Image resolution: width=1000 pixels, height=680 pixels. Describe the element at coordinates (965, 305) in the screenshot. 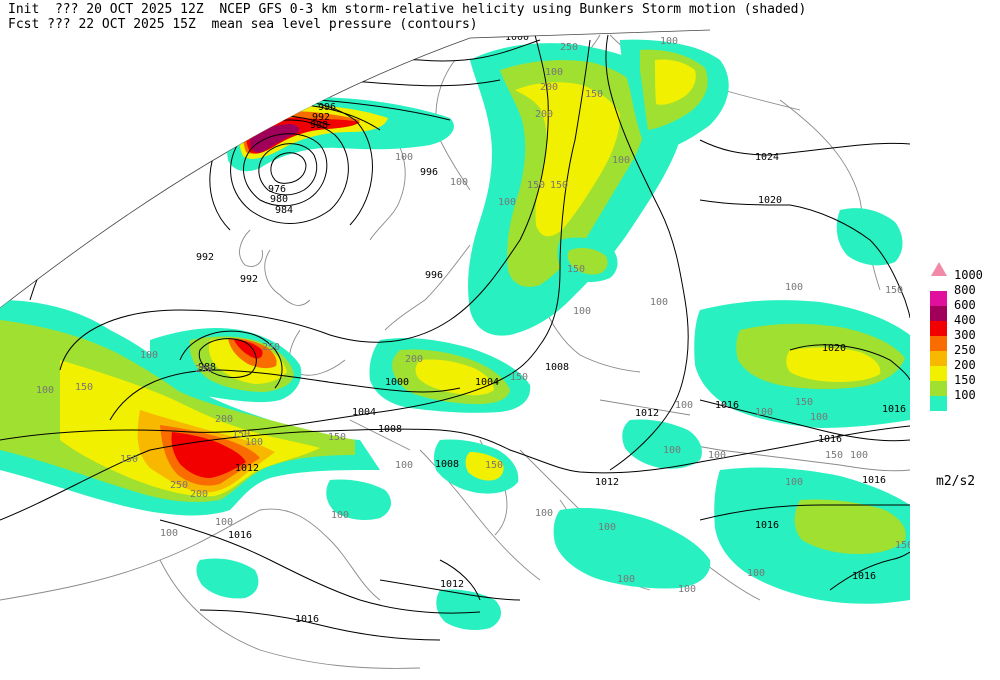

I see `legend-label: 600` at that location.